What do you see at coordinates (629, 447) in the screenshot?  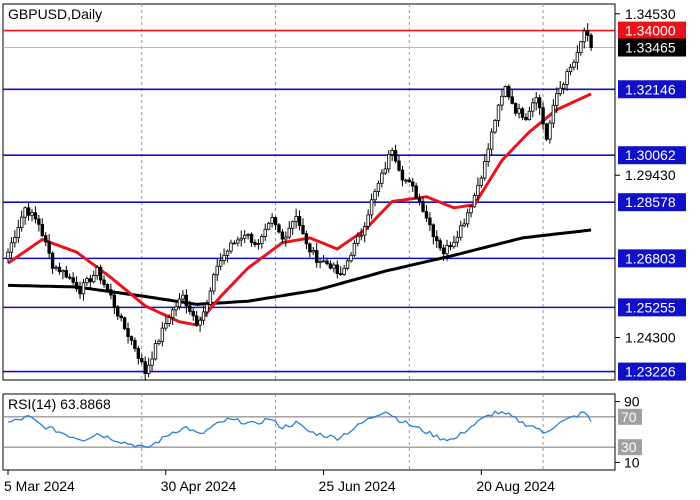 I see `rsi-level-tag-label: 30` at bounding box center [629, 447].